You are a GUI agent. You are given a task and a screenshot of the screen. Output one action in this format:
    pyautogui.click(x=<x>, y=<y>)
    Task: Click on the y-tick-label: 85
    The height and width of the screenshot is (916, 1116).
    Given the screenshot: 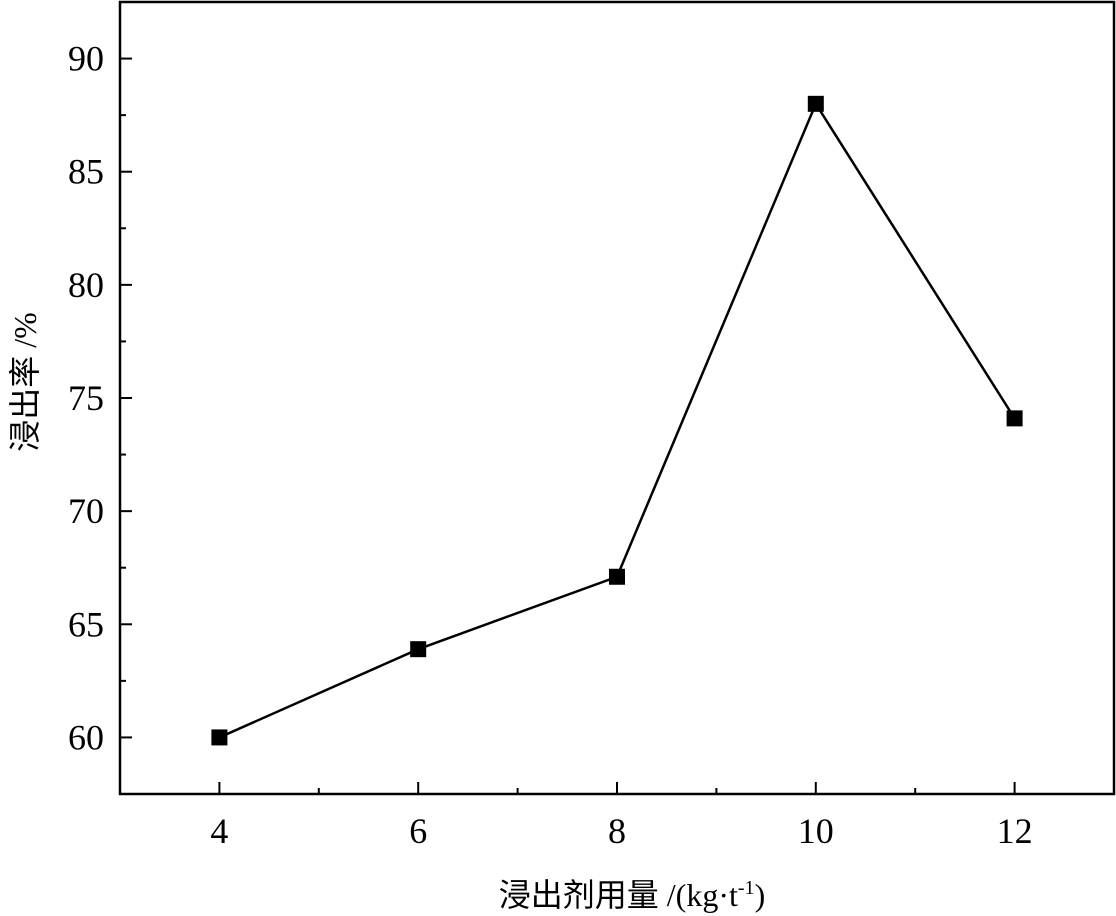 What is the action you would take?
    pyautogui.click(x=86, y=172)
    